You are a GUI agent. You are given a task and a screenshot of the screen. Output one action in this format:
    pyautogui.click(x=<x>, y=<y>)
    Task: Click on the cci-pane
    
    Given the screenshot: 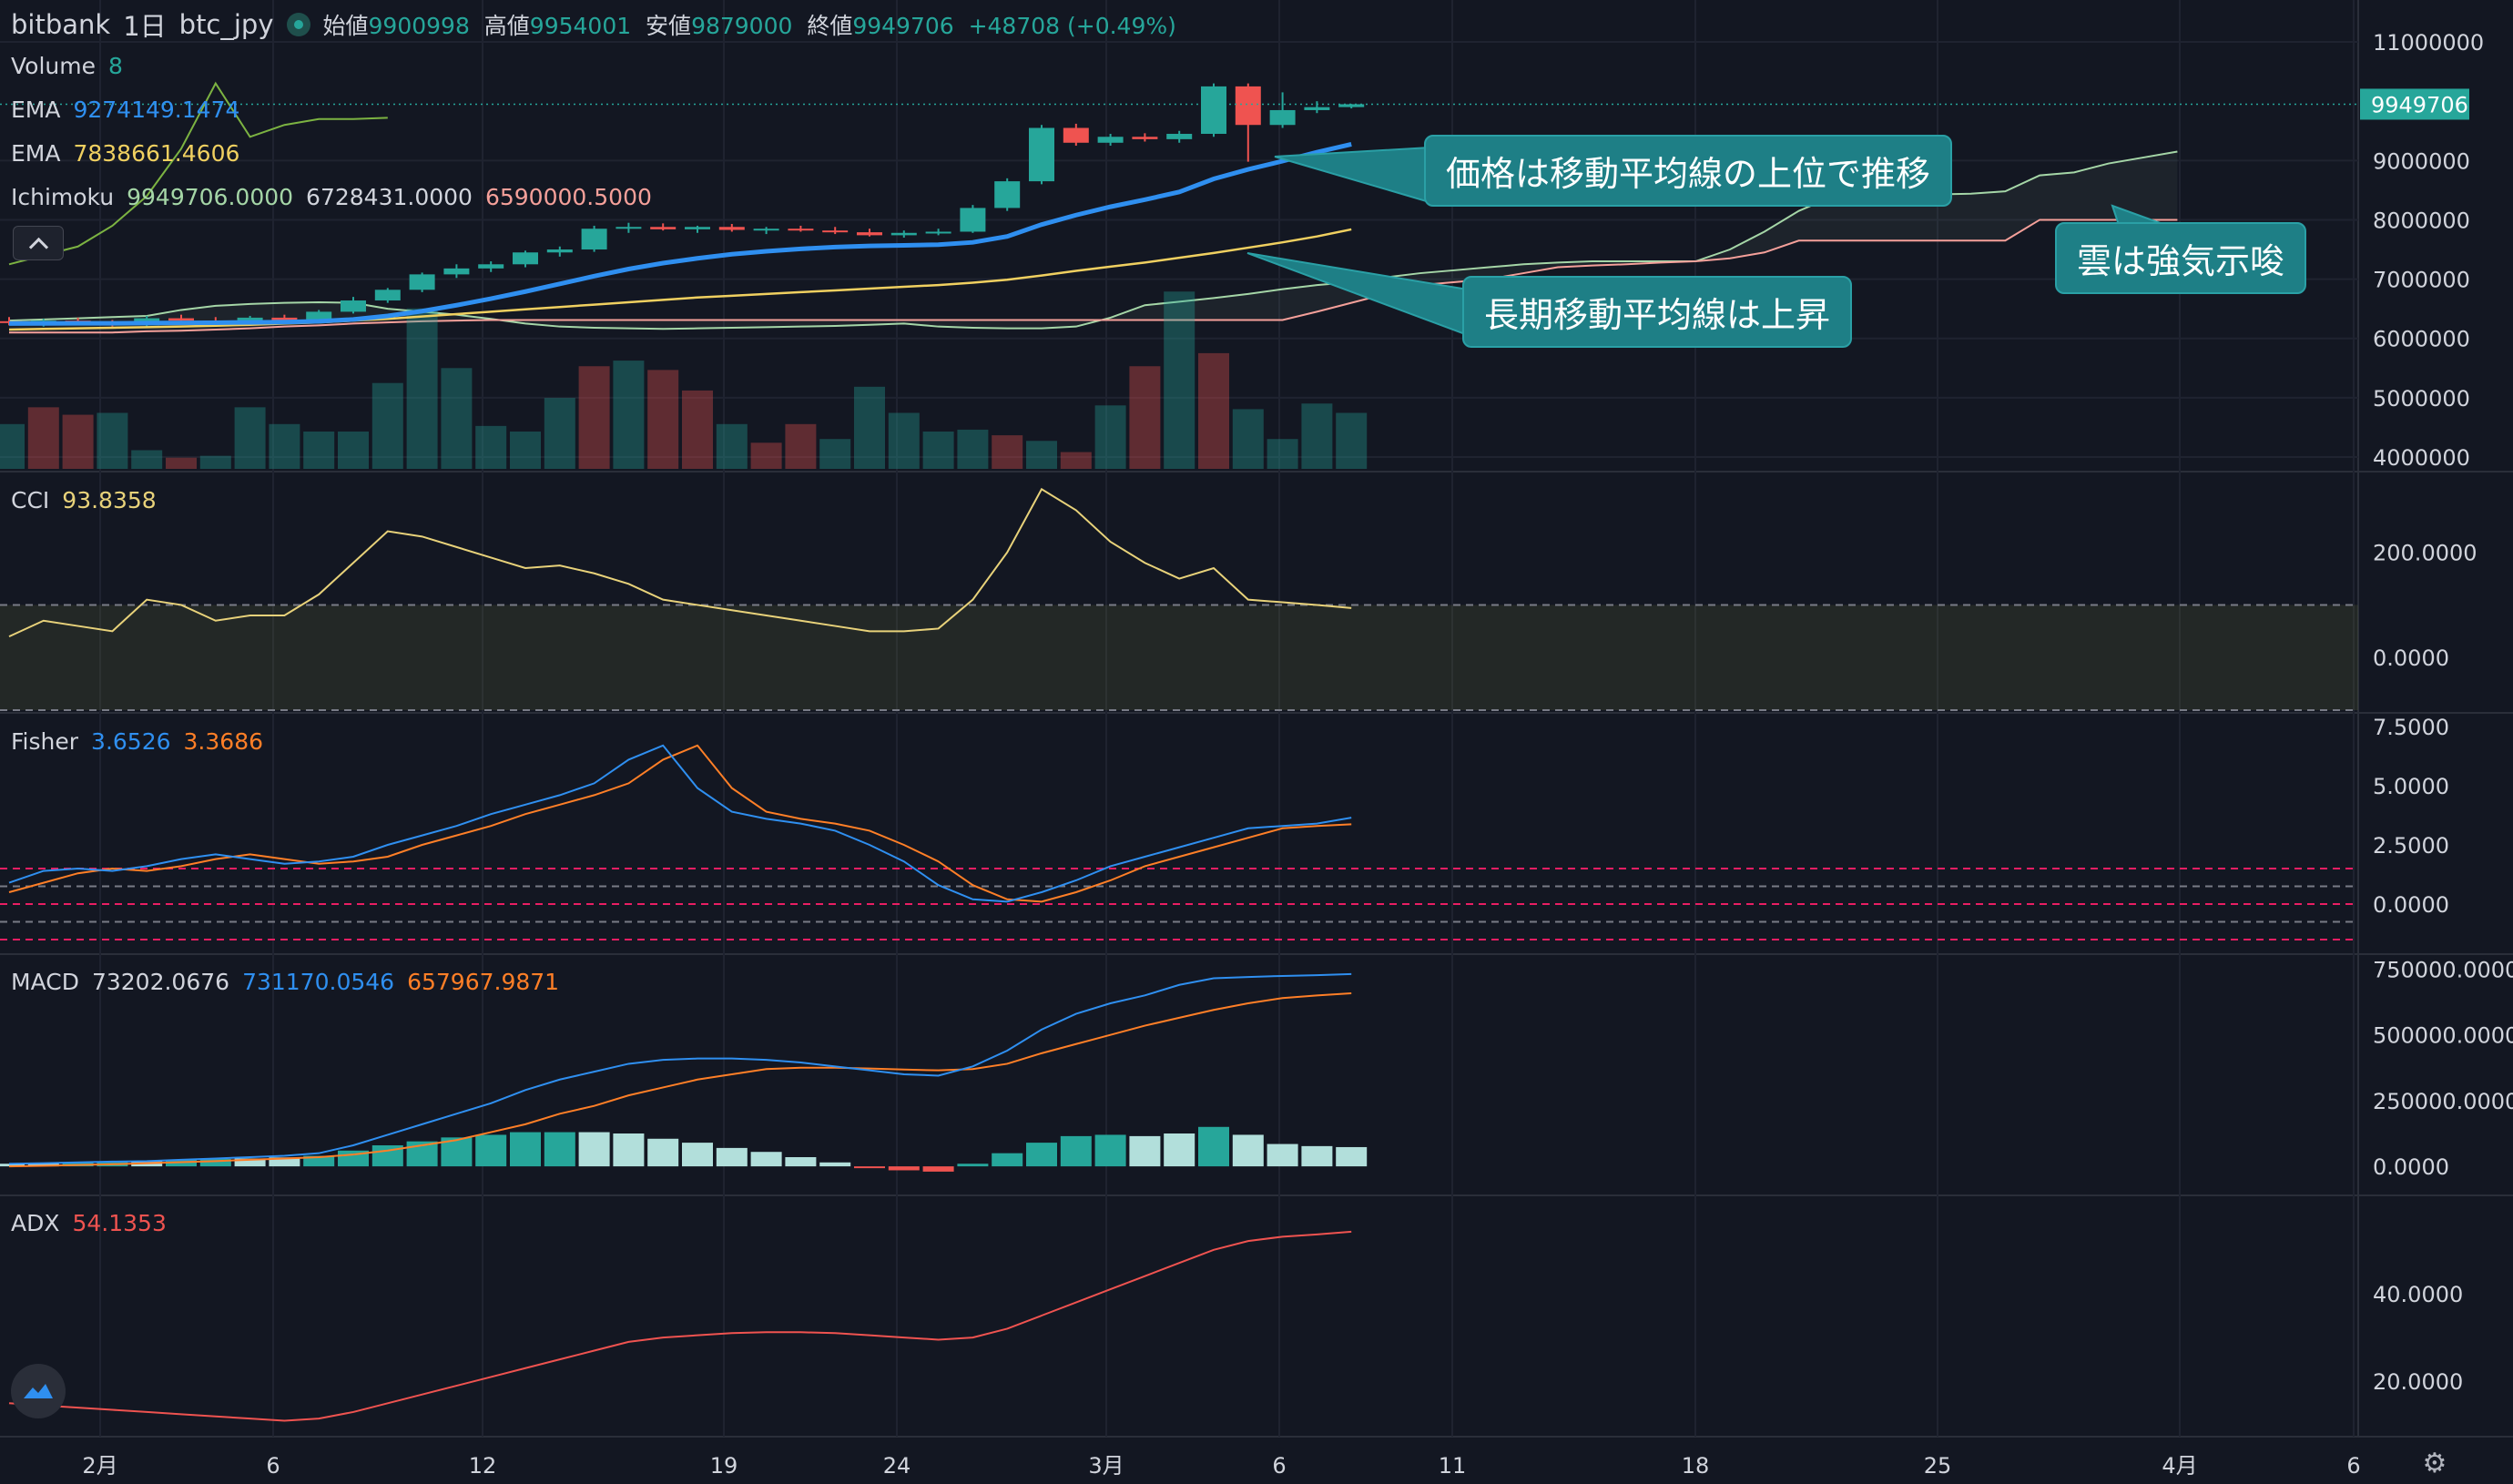 What is the action you would take?
    pyautogui.click(x=1179, y=599)
    